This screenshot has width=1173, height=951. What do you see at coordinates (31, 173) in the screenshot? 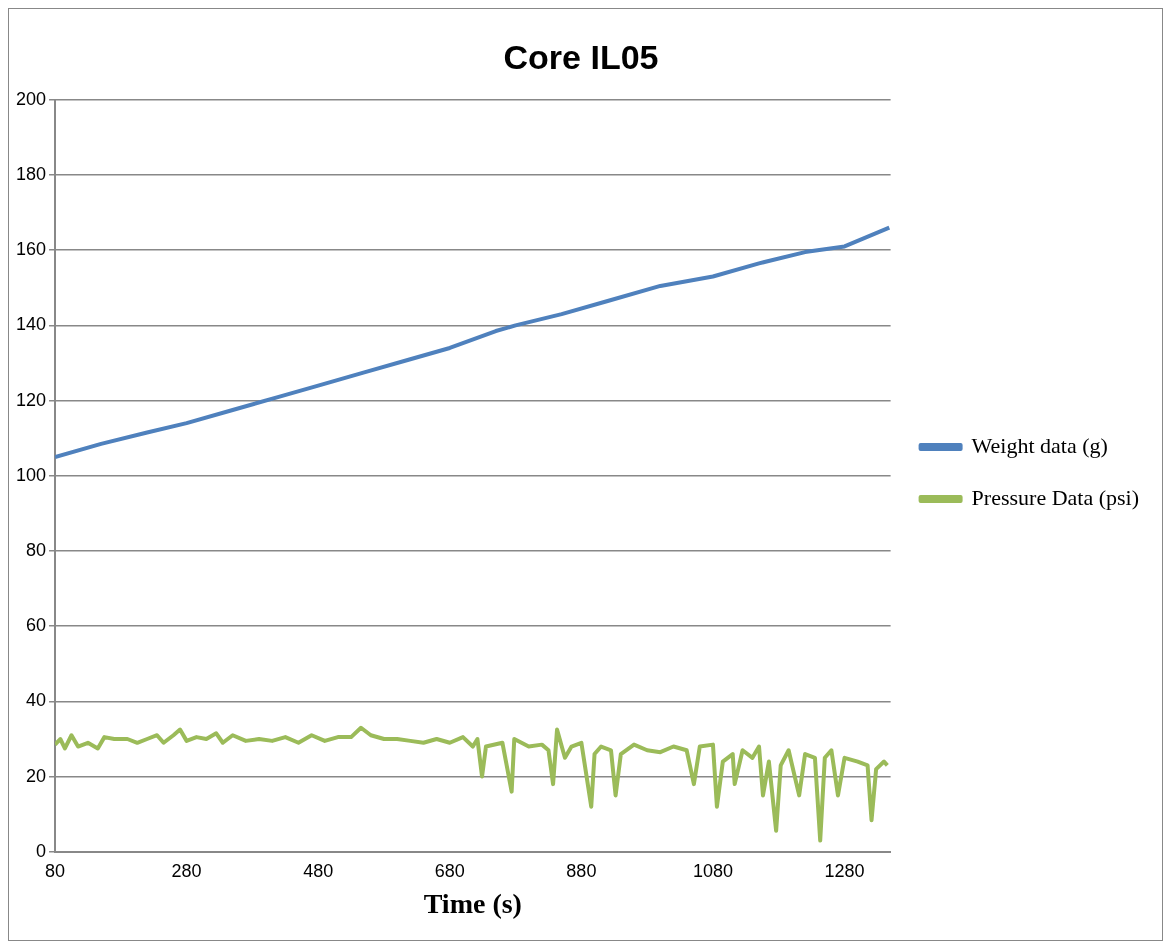
I see `y-tick-label: 180` at bounding box center [31, 173].